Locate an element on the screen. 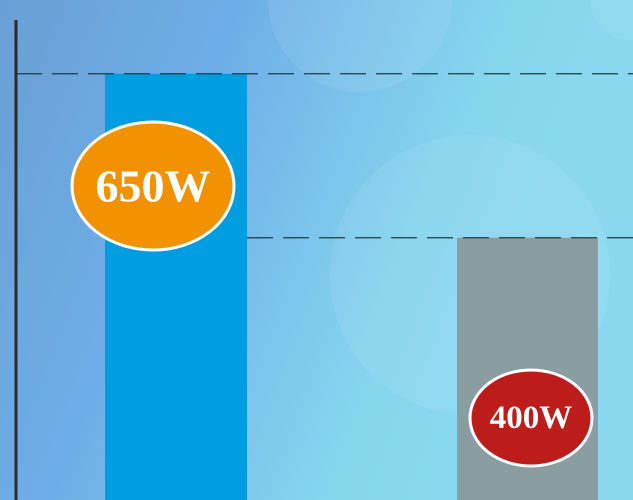 The height and width of the screenshot is (500, 633). value-label: 400W is located at coordinates (531, 418).